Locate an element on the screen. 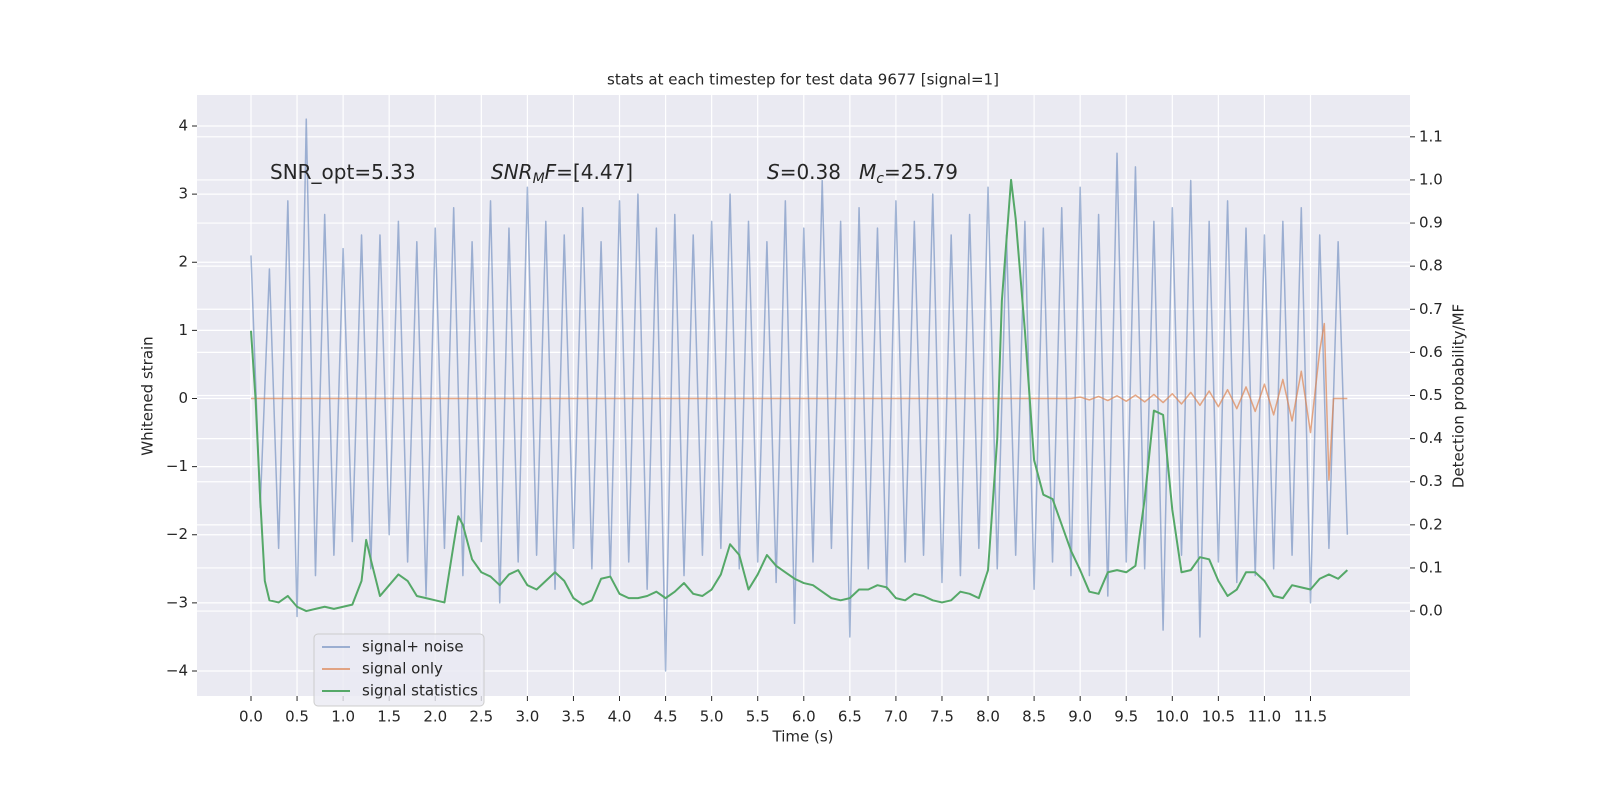 Image resolution: width=1600 pixels, height=804 pixels. annotation-part: =0.38 is located at coordinates (810, 172).